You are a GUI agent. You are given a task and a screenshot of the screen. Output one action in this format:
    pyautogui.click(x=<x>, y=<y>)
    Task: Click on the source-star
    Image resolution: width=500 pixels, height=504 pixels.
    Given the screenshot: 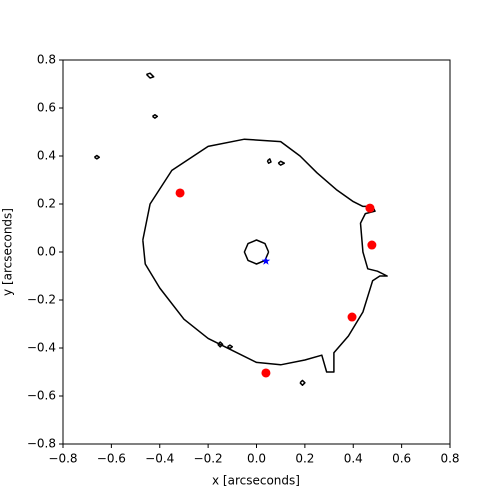 What is the action you would take?
    pyautogui.click(x=266, y=260)
    